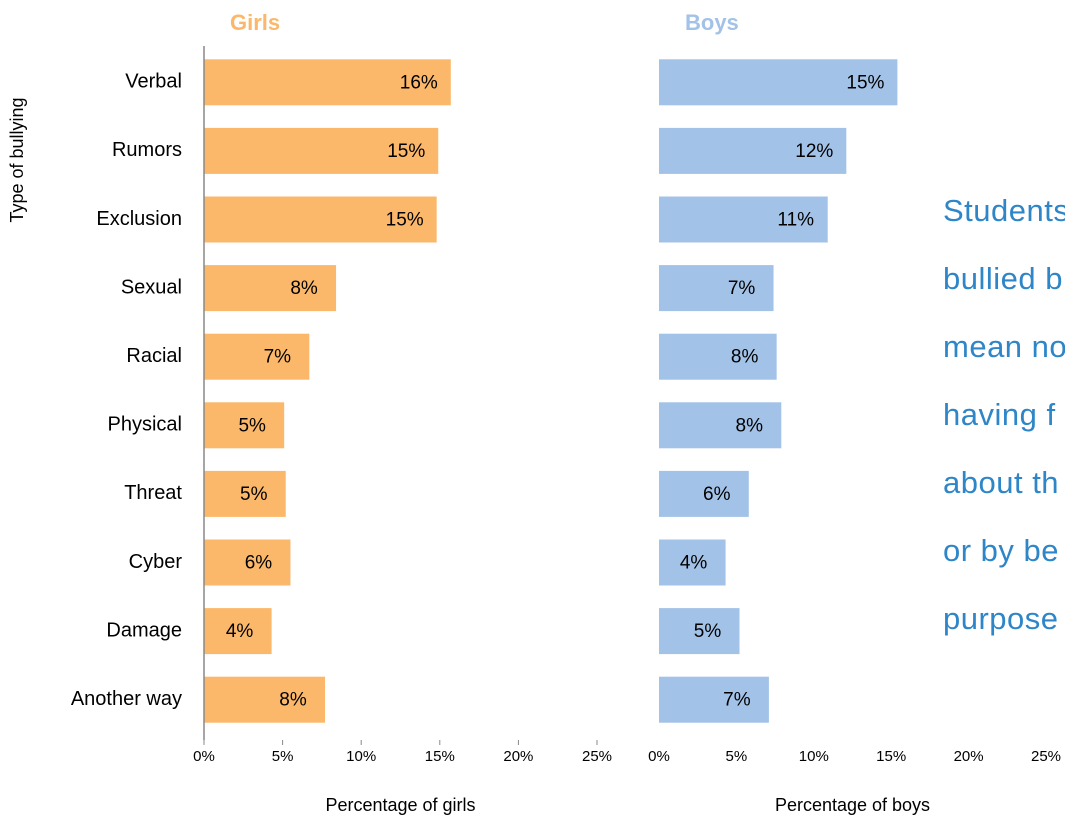  What do you see at coordinates (400, 805) in the screenshot?
I see `x-axis-title: Percentage of girls` at bounding box center [400, 805].